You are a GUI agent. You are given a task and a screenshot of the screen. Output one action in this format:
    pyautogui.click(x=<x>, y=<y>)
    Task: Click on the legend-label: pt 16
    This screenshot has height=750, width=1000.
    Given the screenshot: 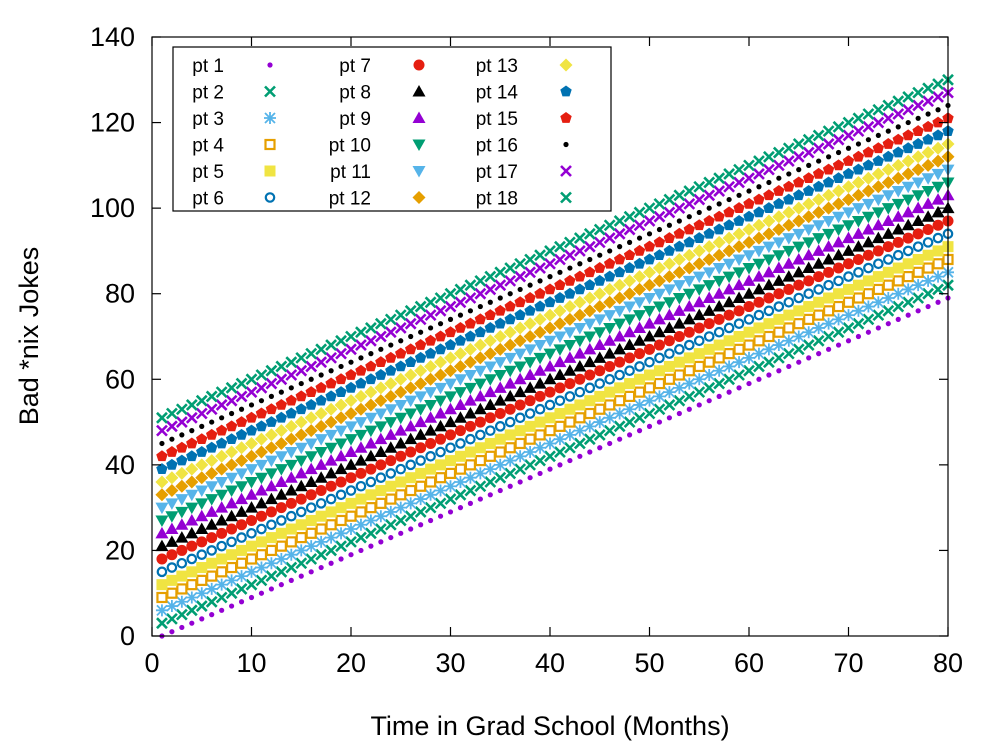 What is the action you would take?
    pyautogui.click(x=497, y=146)
    